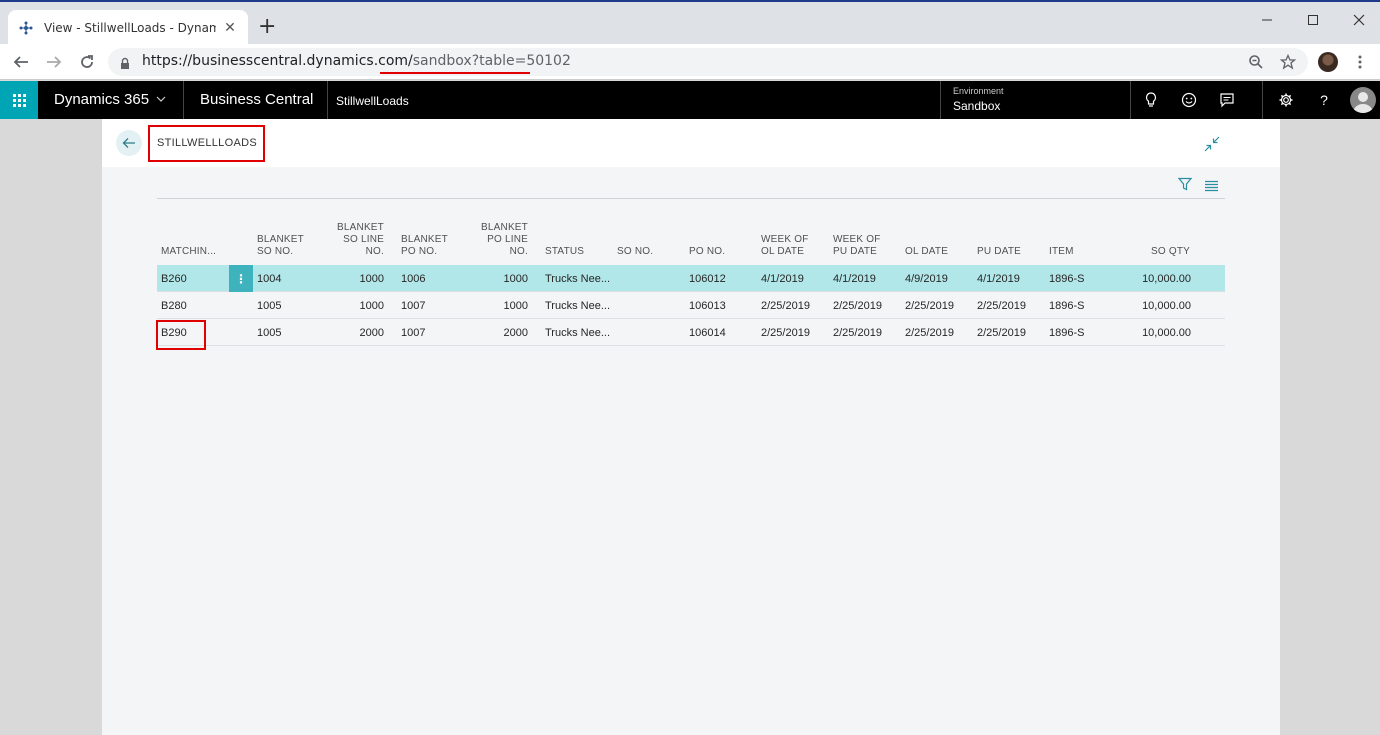 This screenshot has height=735, width=1380. I want to click on page-header: STILLWELLLOADS, so click(691, 143).